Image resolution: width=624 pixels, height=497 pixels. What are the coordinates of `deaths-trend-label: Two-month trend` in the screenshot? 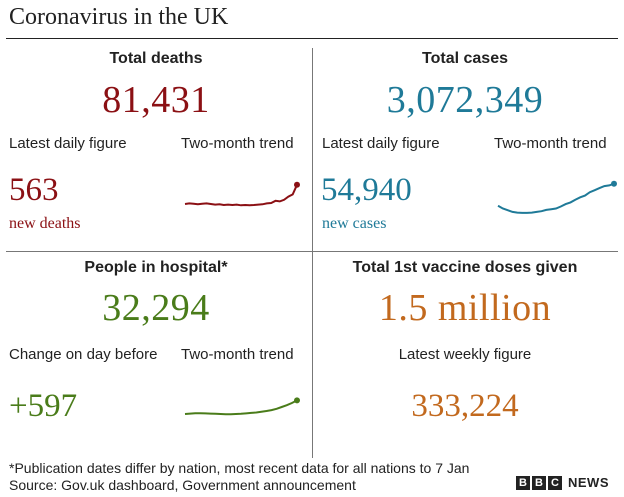 It's located at (237, 143).